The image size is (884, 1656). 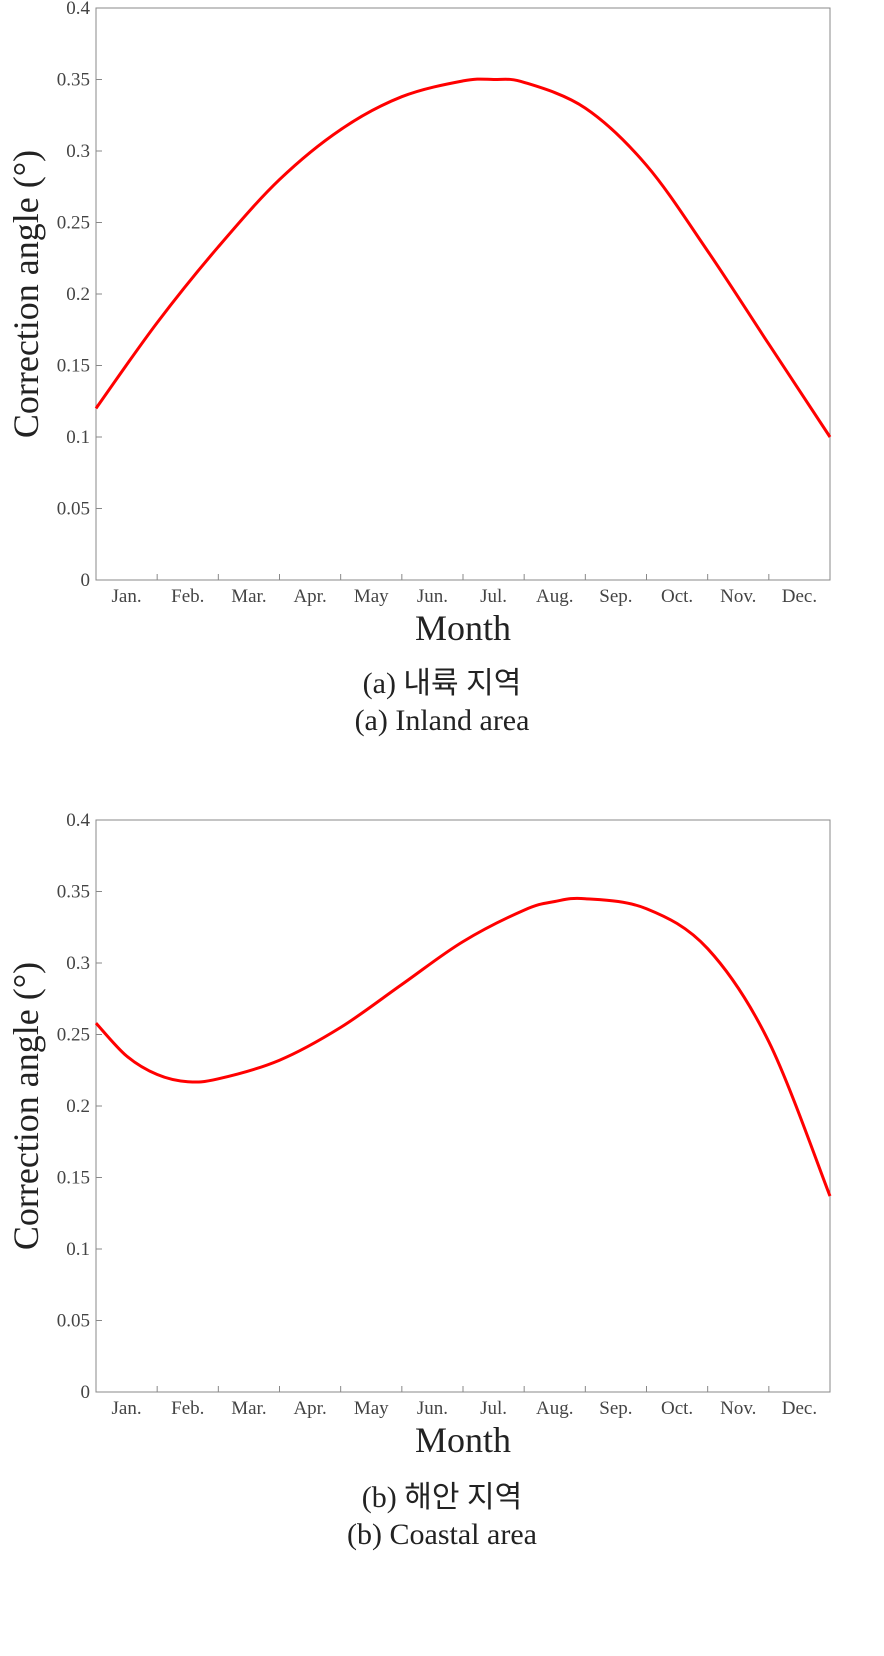 I want to click on caption-coastal-english: (b) Coastal area, so click(x=442, y=1534).